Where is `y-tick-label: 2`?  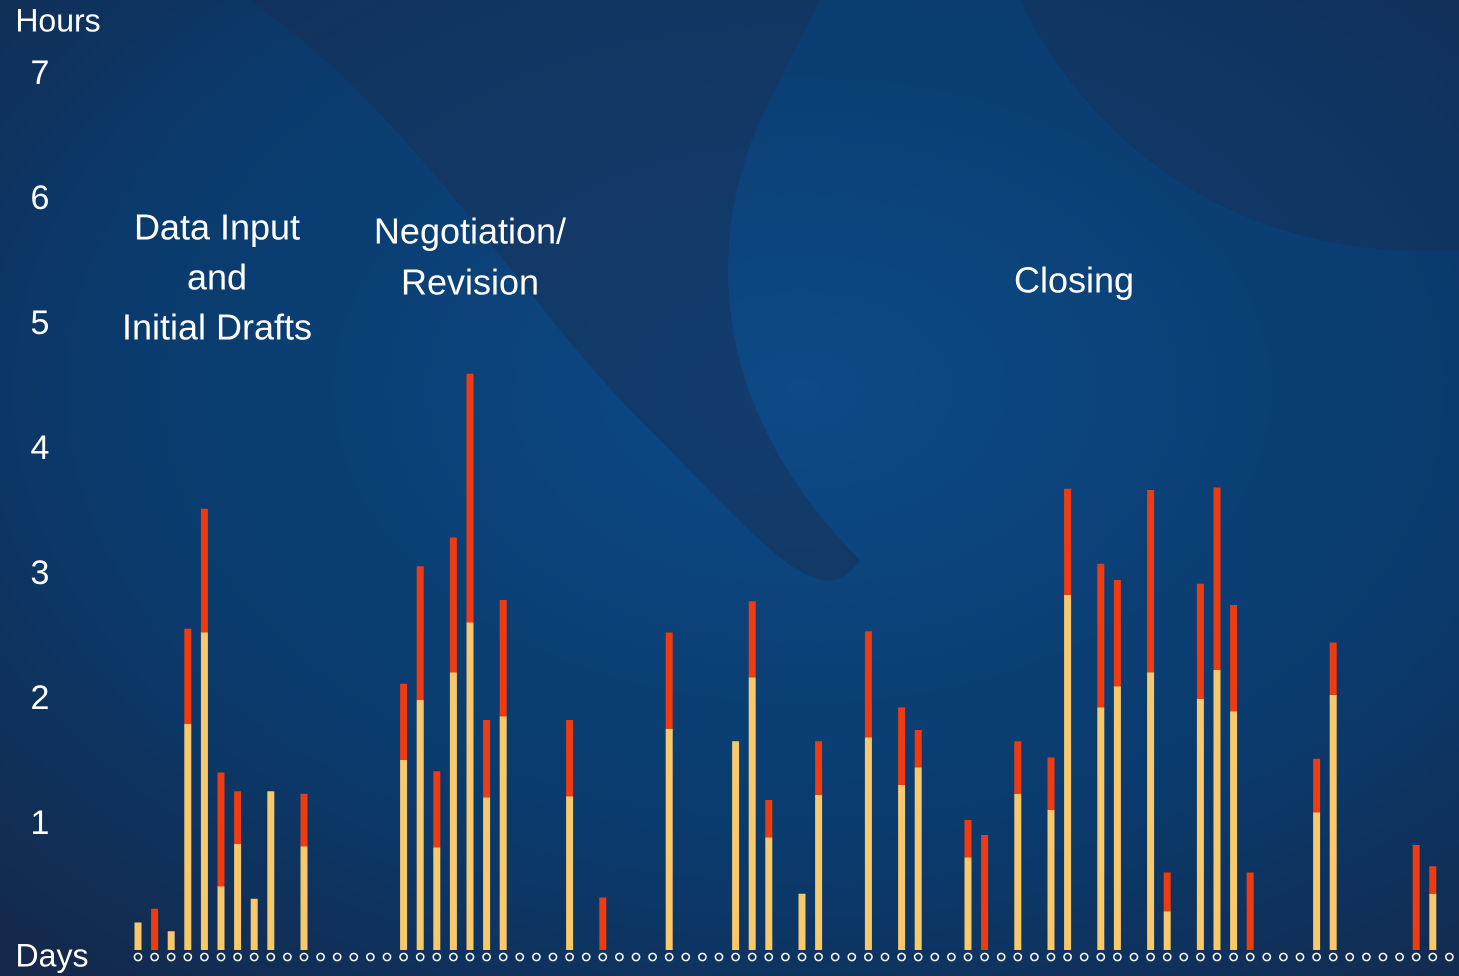
y-tick-label: 2 is located at coordinates (40, 698).